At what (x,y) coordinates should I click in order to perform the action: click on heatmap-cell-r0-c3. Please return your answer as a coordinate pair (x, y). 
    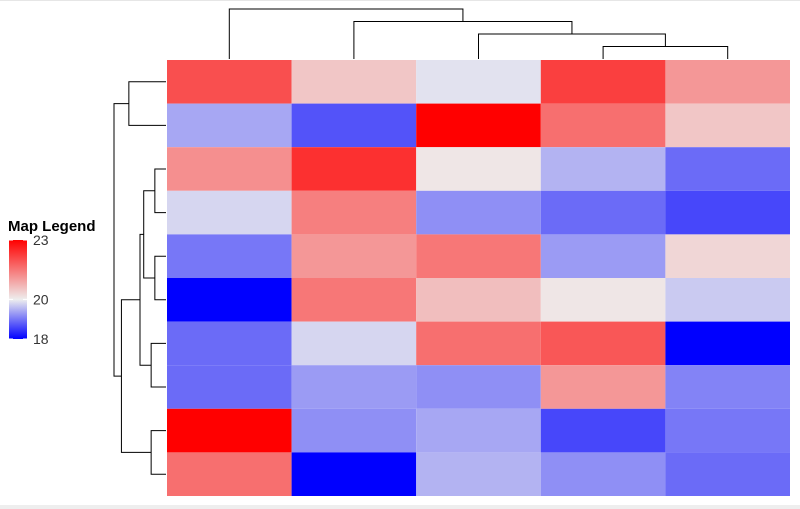
    Looking at the image, I should click on (603, 82).